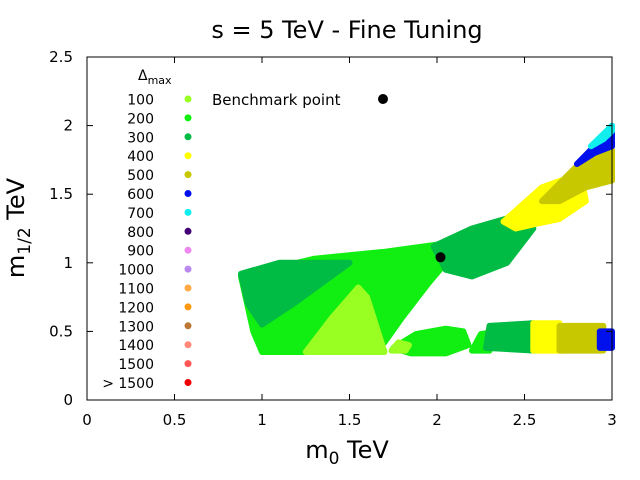 This screenshot has width=640, height=480. What do you see at coordinates (577, 176) in the screenshot?
I see `region-500-upper` at bounding box center [577, 176].